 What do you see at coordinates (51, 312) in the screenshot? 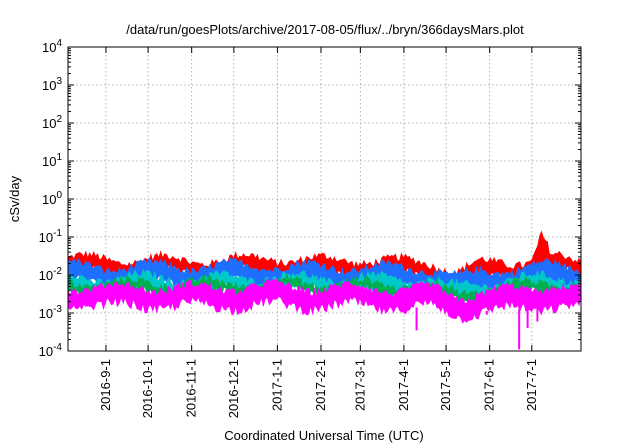
I see `y-tick-label: 10⁻³` at bounding box center [51, 312].